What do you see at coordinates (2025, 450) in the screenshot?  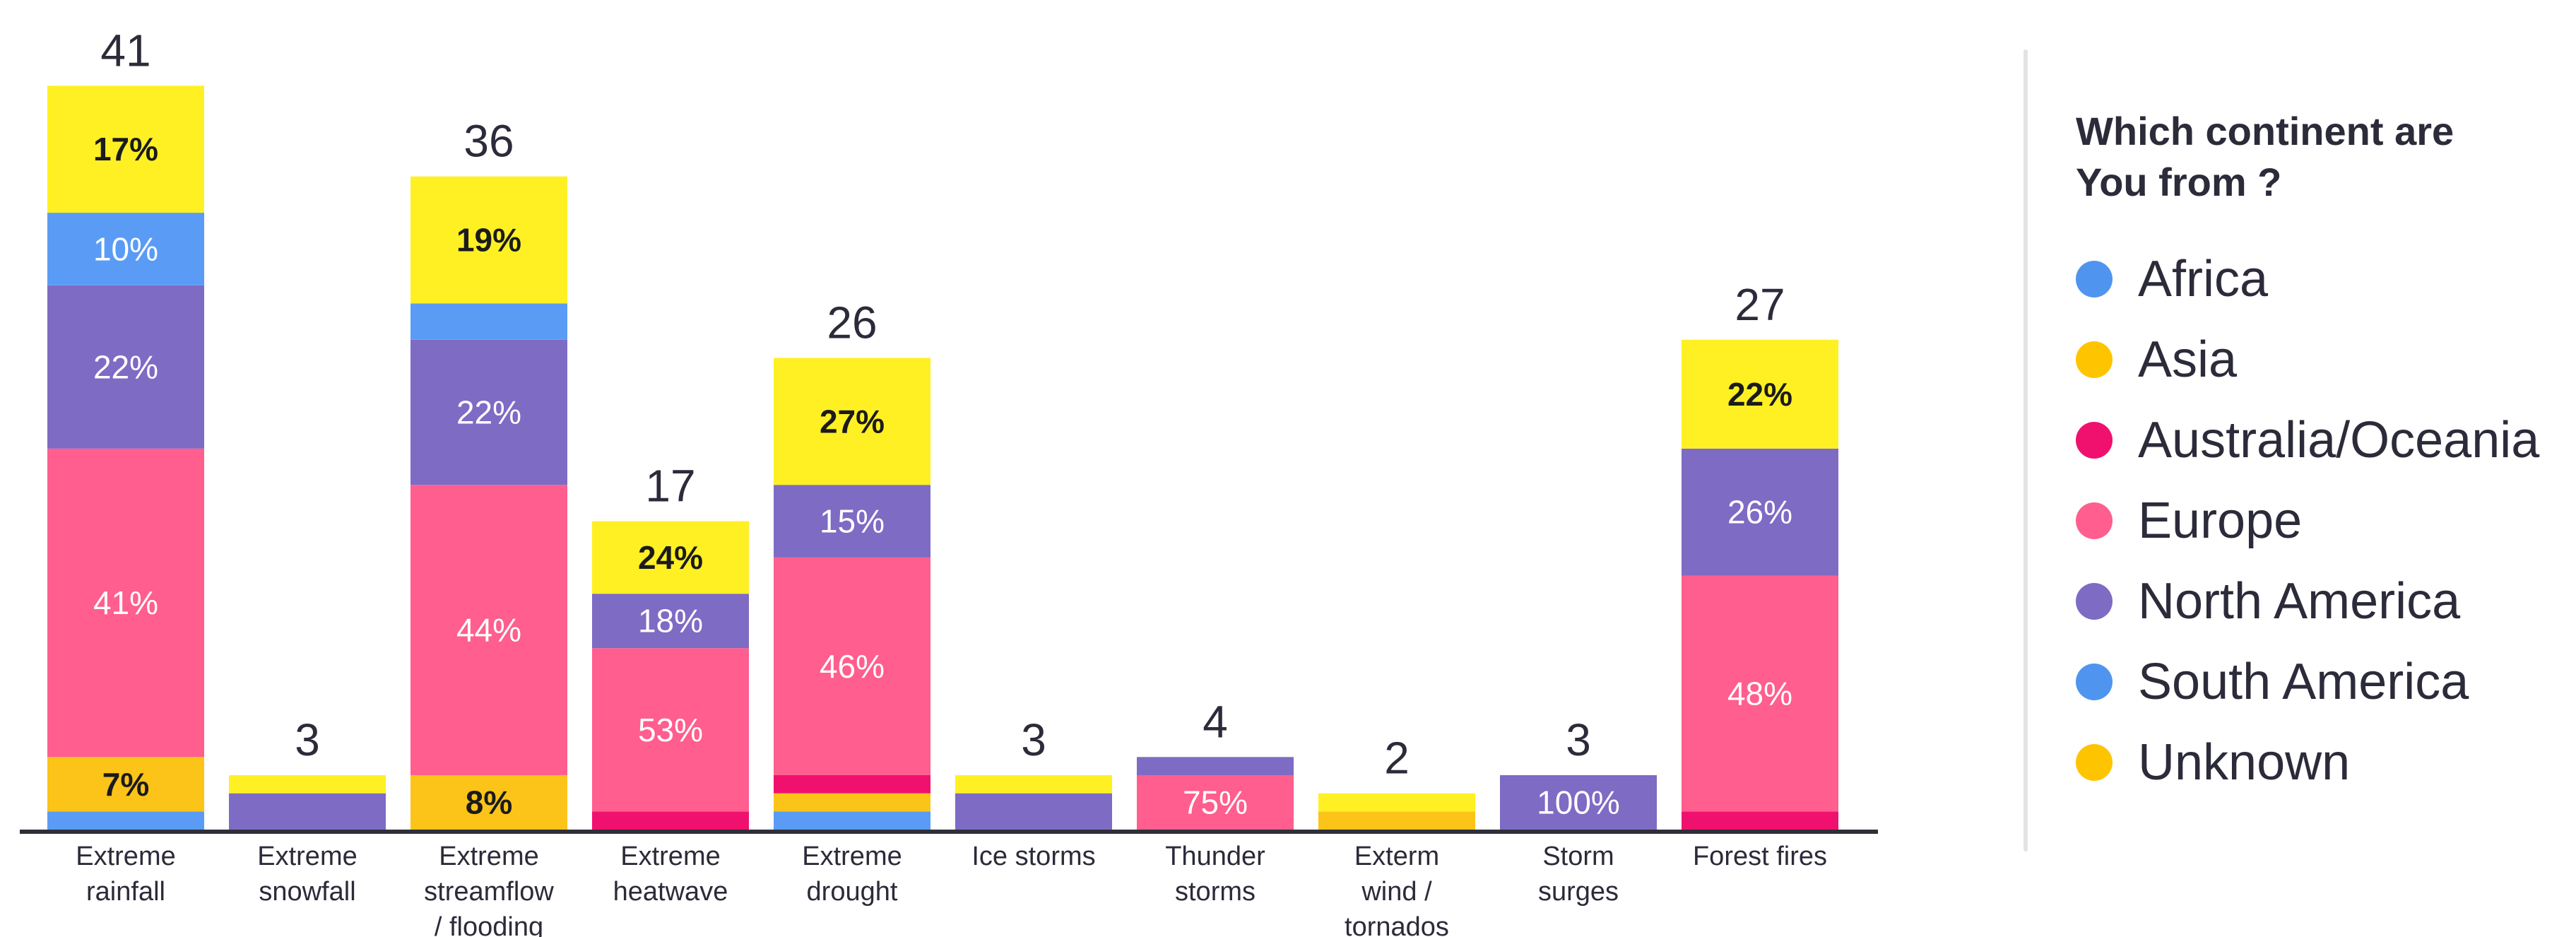 I see `legend-divider` at bounding box center [2025, 450].